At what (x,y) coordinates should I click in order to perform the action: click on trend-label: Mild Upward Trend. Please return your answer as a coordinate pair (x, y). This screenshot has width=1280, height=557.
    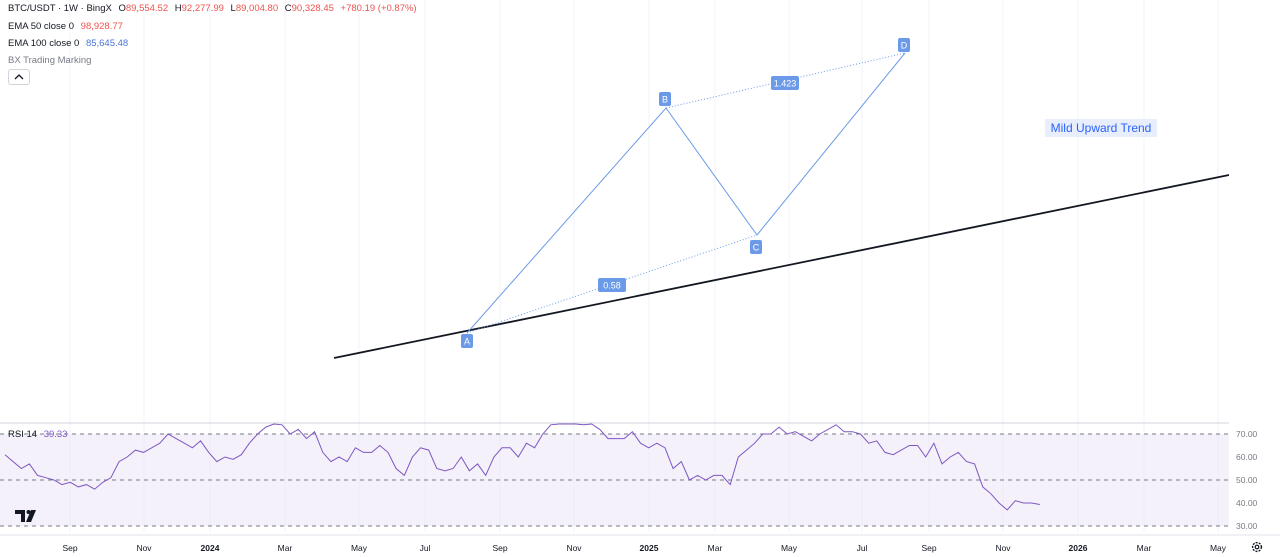
    Looking at the image, I should click on (1101, 128).